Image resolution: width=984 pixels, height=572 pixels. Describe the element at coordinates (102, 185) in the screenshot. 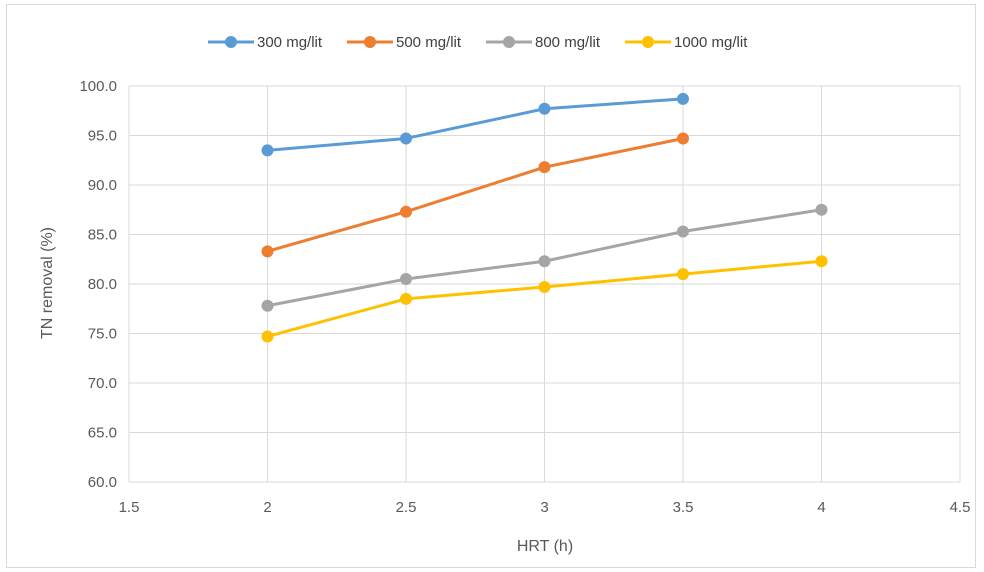

I see `y-tick-label: 90.0` at that location.